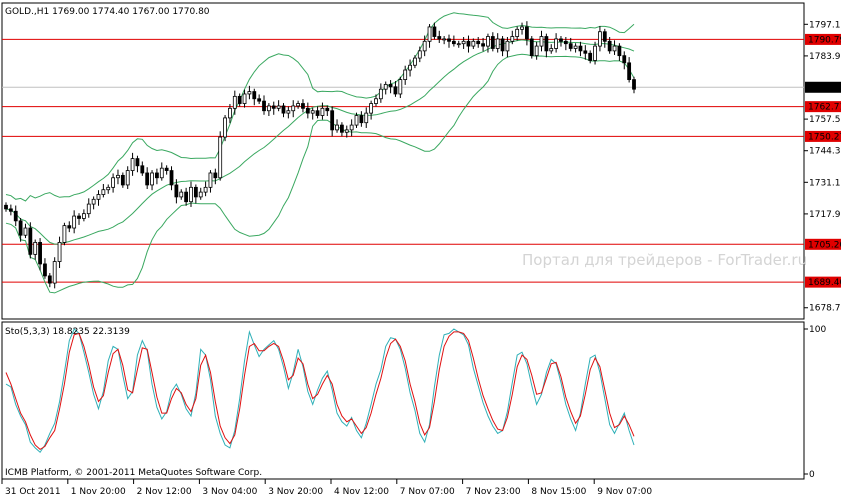  Describe the element at coordinates (624, 492) in the screenshot. I see `time-tick-label: 9 Nov 07:00` at that location.